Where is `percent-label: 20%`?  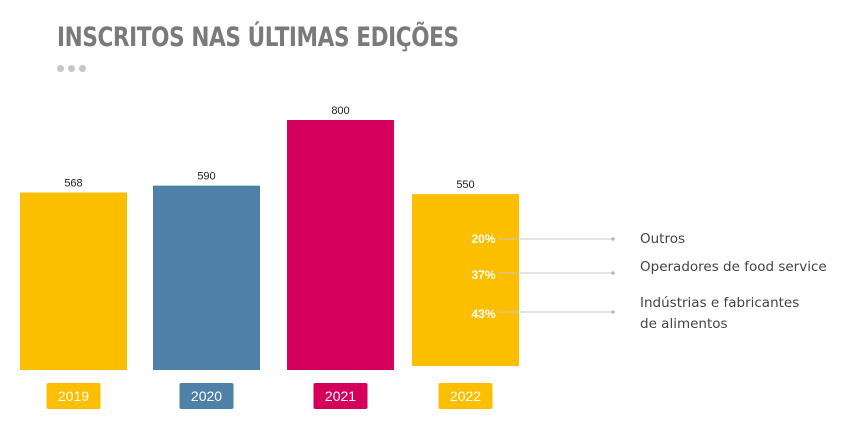 percent-label: 20% is located at coordinates (483, 239).